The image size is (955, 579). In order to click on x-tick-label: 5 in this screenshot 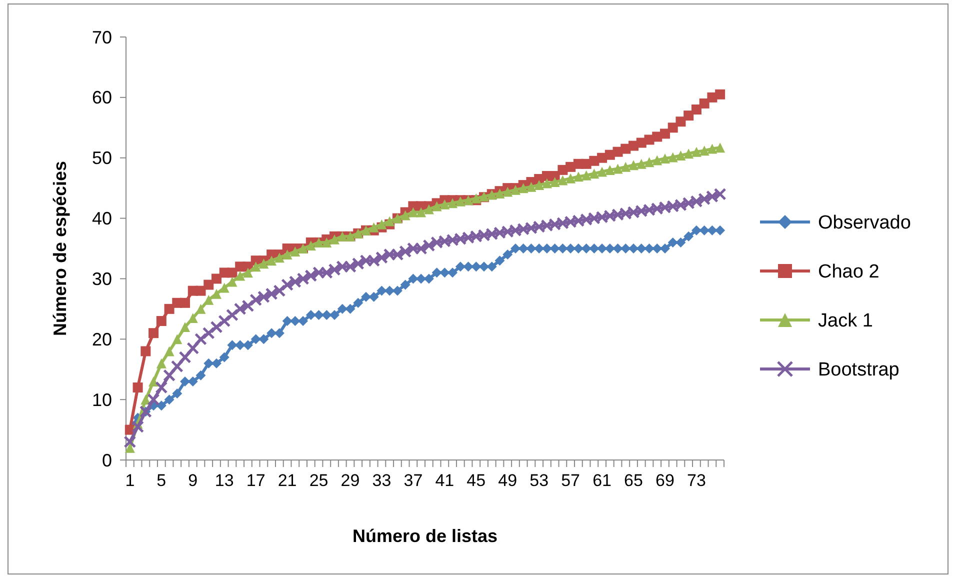, I will do `click(161, 480)`.